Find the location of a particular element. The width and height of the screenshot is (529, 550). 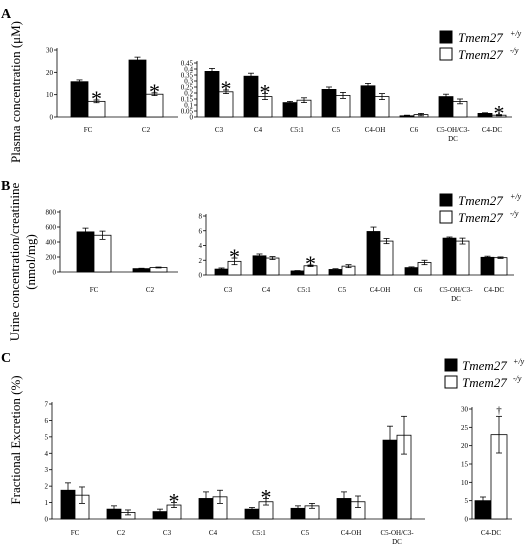

y-tick-label: 0.25 is located at coordinates (187, 88).